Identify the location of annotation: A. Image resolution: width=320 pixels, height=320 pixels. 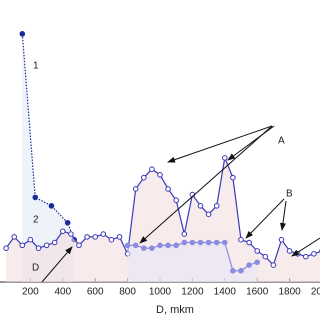
(281, 141).